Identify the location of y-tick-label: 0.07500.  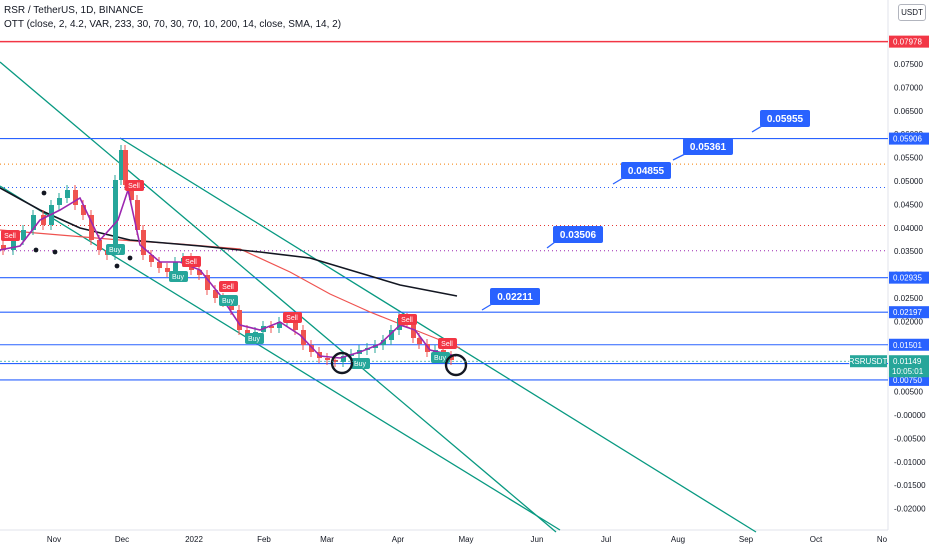
(908, 64).